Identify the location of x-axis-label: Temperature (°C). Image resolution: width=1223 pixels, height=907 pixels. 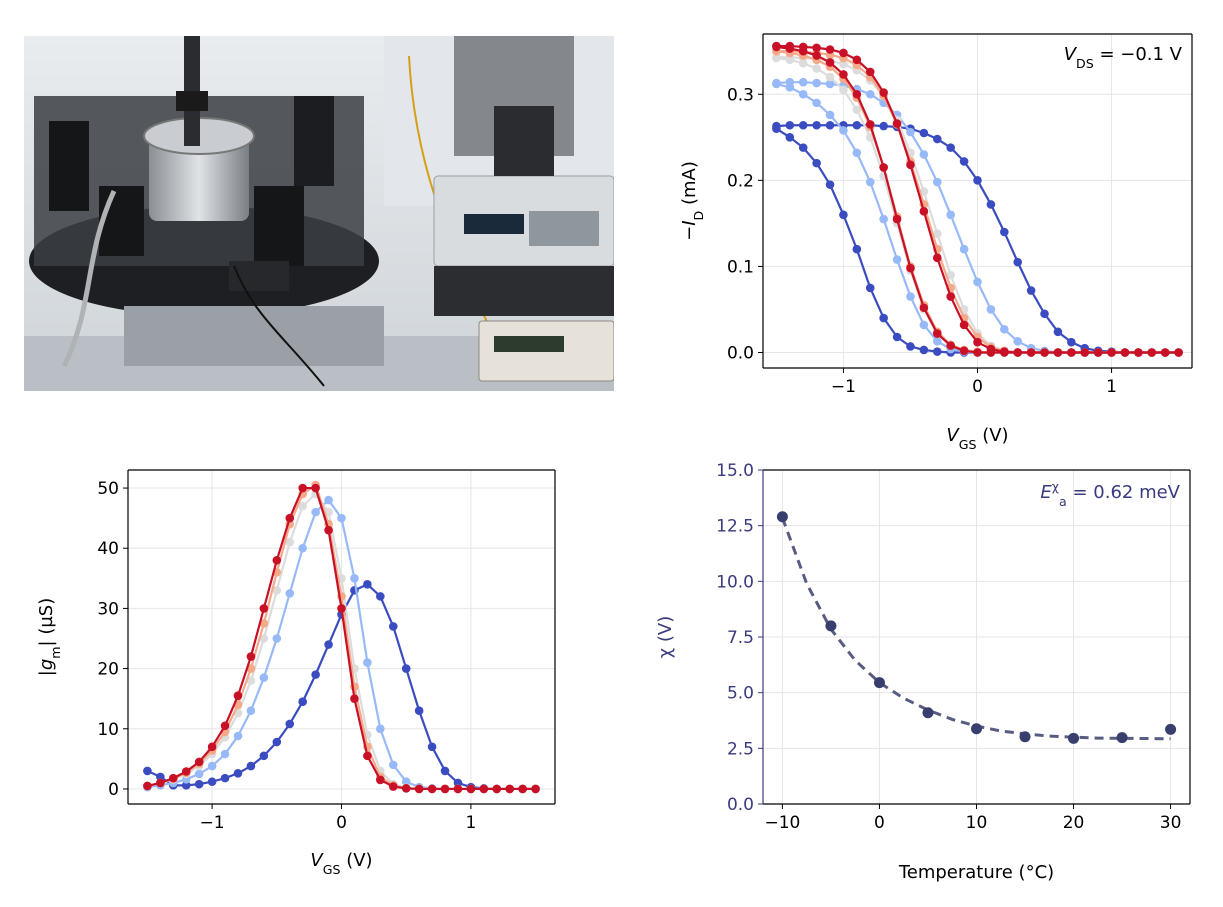
(976, 872).